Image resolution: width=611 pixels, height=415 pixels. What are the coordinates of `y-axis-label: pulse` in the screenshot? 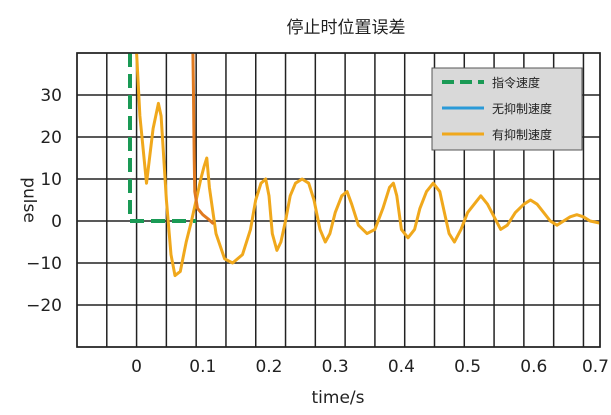 It's located at (29, 200).